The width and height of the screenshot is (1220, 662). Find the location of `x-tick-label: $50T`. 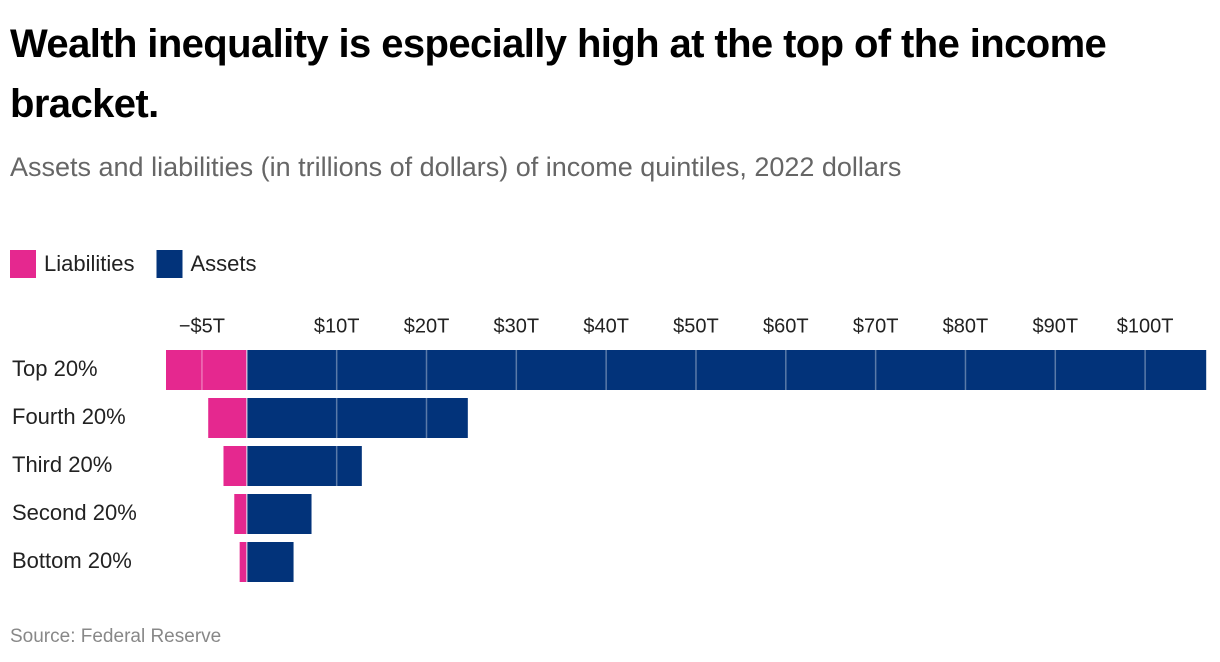

x-tick-label: $50T is located at coordinates (696, 326).